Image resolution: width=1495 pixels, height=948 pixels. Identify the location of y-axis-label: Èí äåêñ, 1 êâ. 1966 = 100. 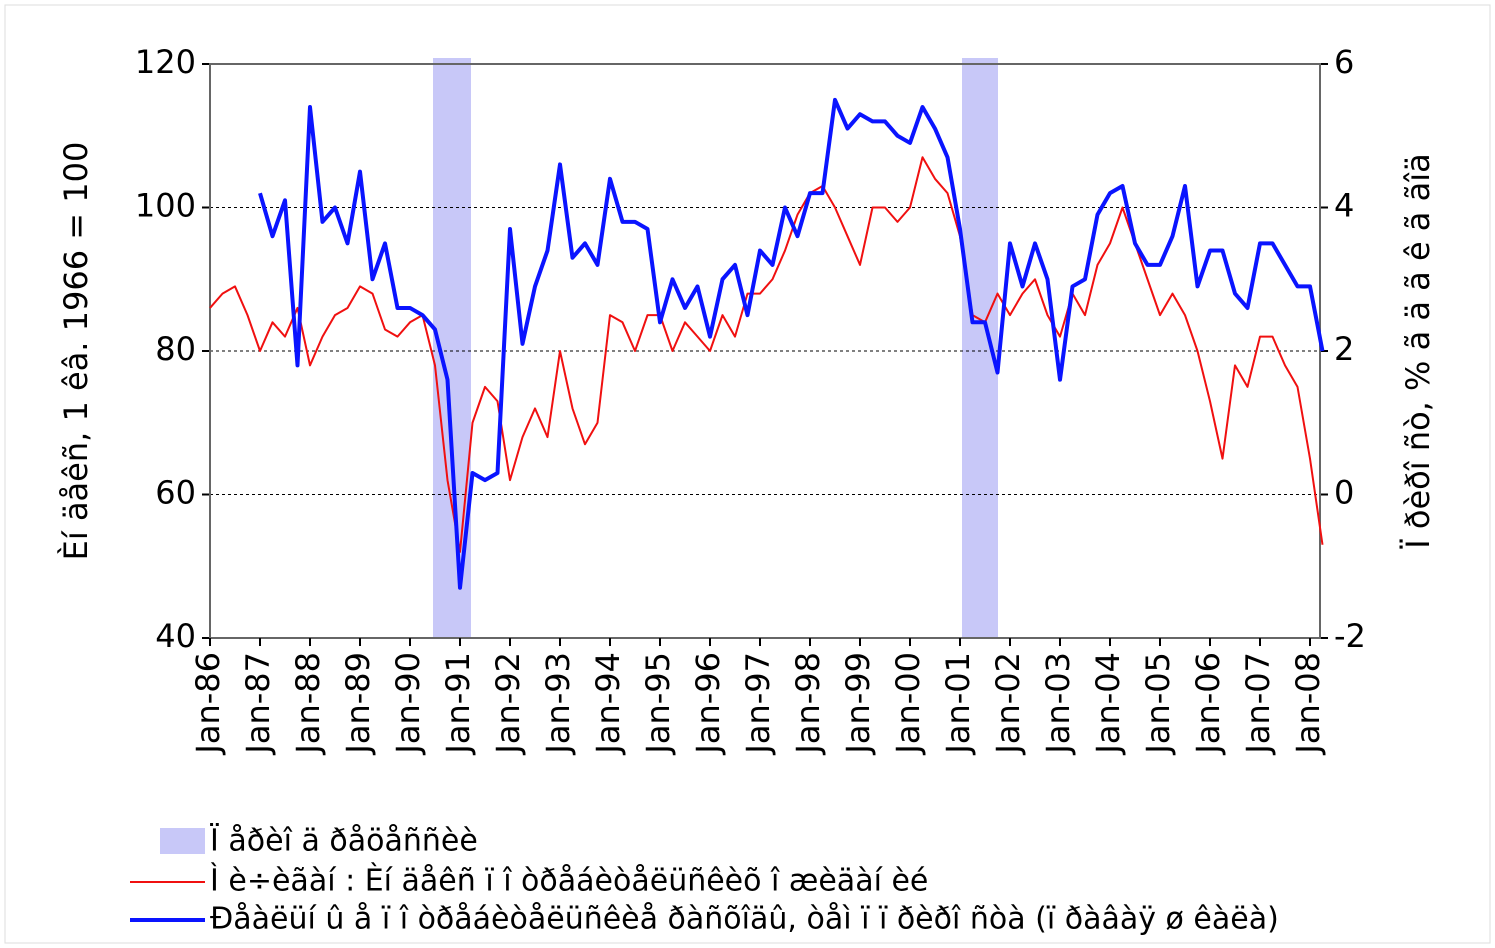
(76, 351).